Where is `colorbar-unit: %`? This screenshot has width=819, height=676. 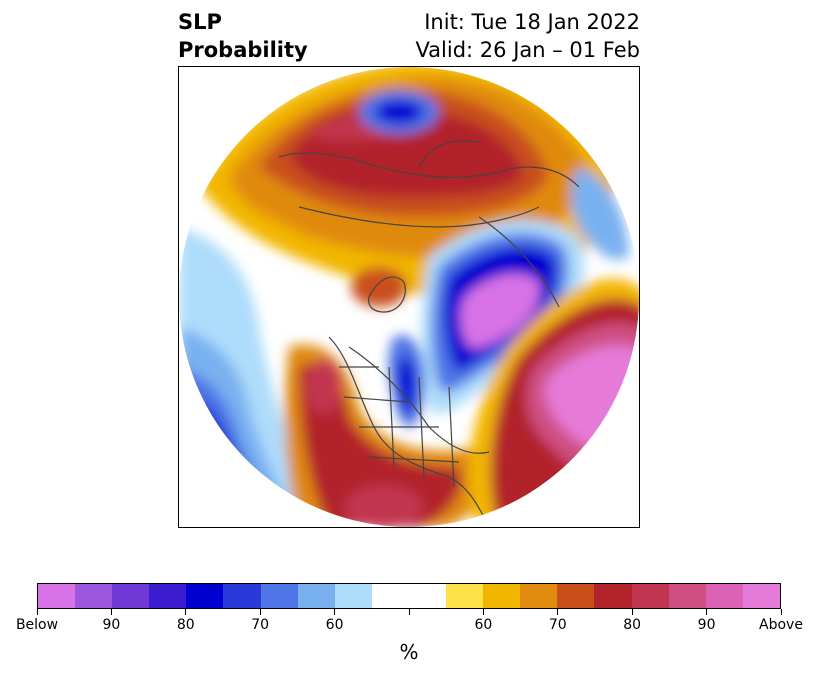
colorbar-unit: % is located at coordinates (409, 652).